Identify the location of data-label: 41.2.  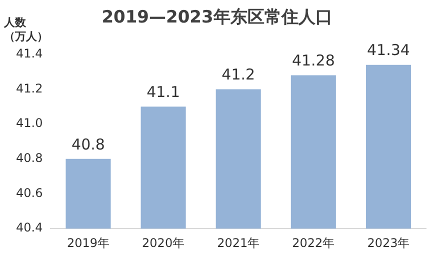
(239, 75).